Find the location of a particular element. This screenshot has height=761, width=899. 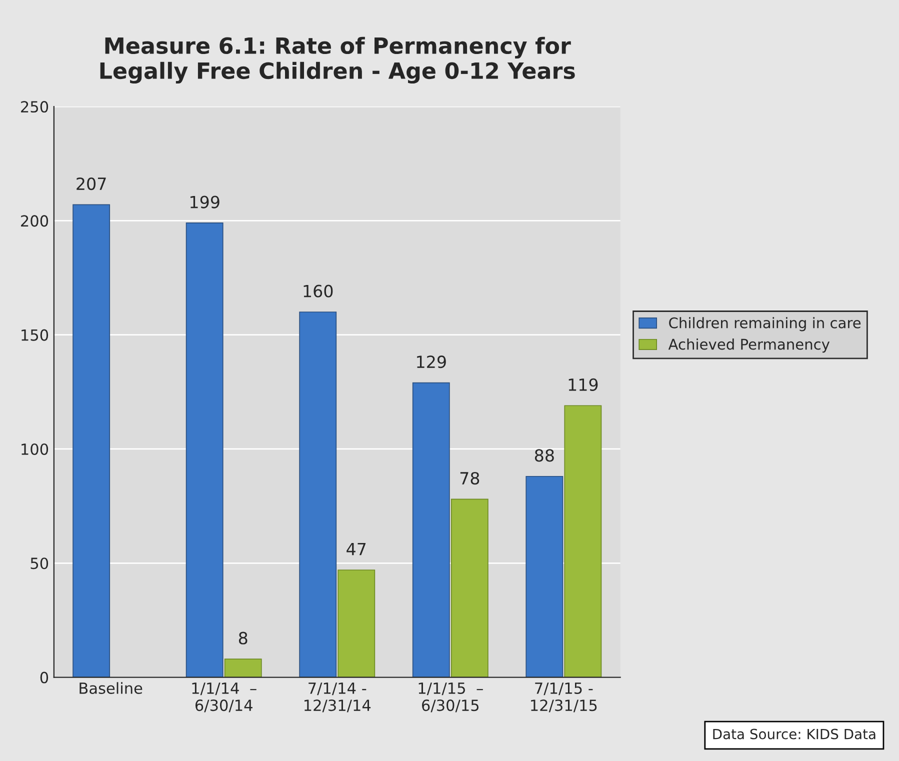

legend-label: Children remaining in care is located at coordinates (765, 324).